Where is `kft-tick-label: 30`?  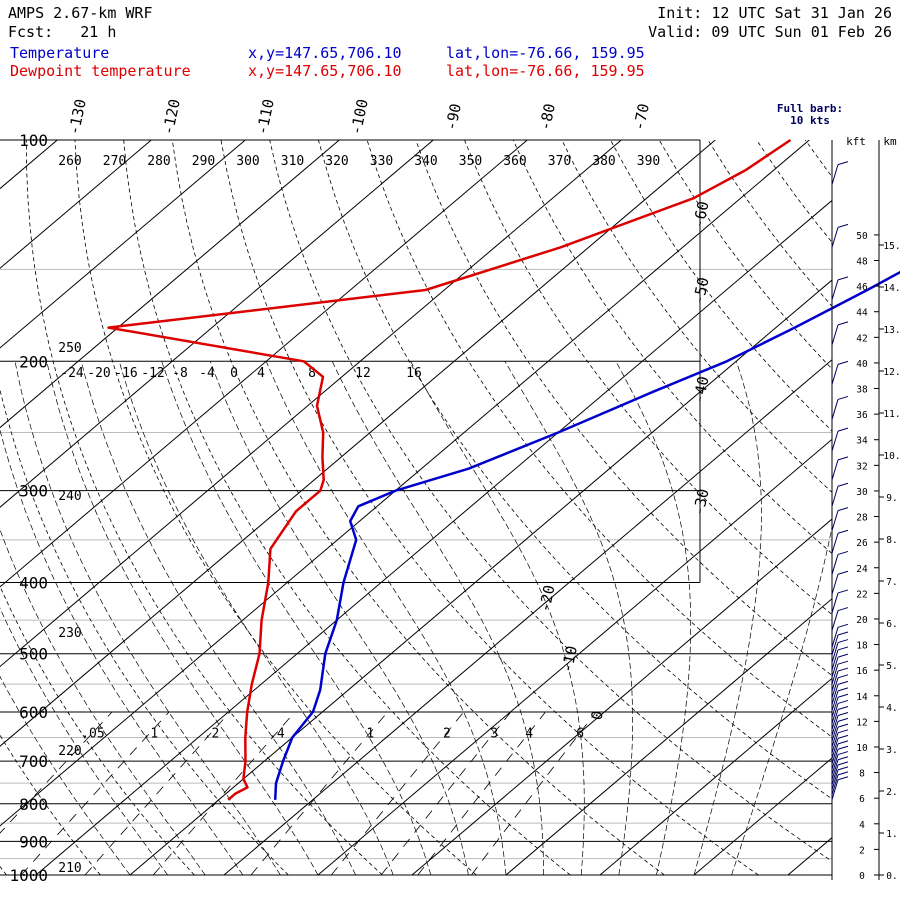 kft-tick-label: 30 is located at coordinates (862, 492).